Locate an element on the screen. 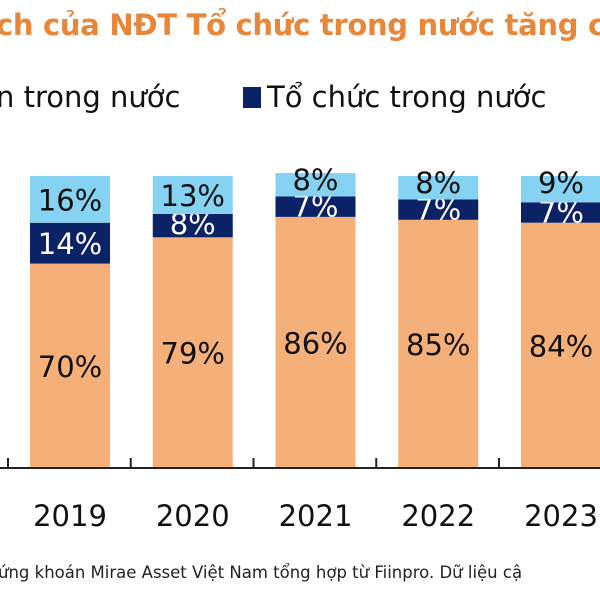 Image resolution: width=600 pixels, height=600 pixels. data-label-to_chuc-2019: 14% is located at coordinates (70, 244).